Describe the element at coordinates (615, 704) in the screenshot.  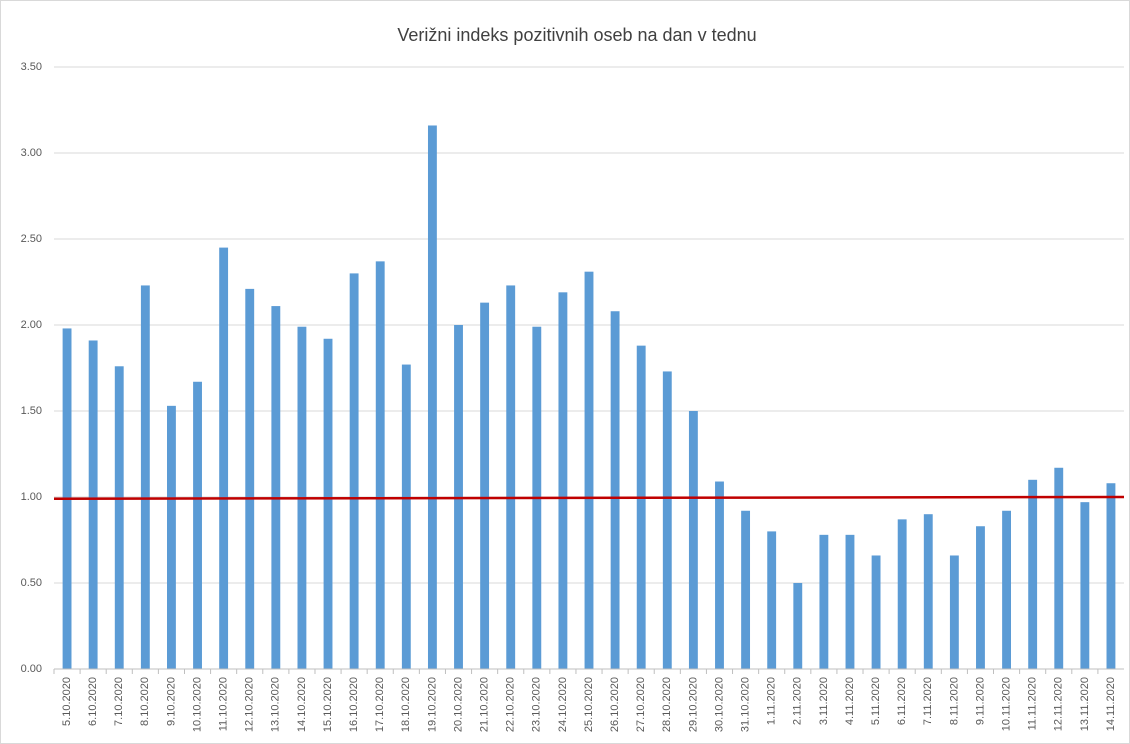
I see `x-tick-label: 26.10.2020` at that location.